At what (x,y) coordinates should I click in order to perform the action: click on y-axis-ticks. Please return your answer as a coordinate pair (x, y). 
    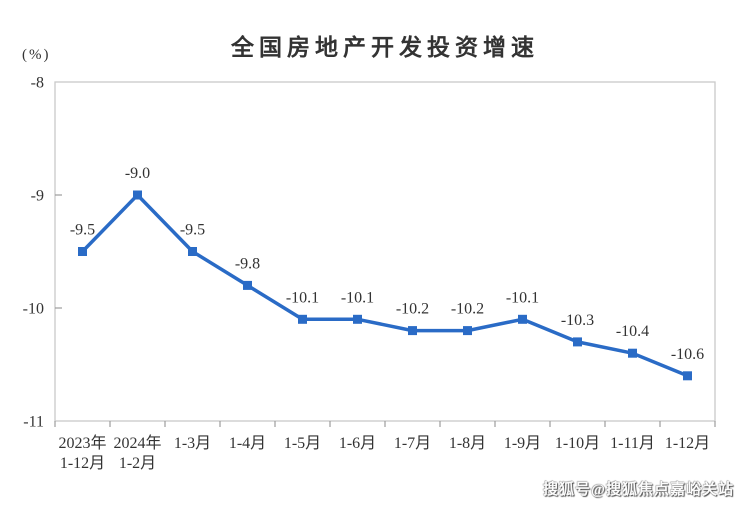
    Looking at the image, I should click on (58, 251).